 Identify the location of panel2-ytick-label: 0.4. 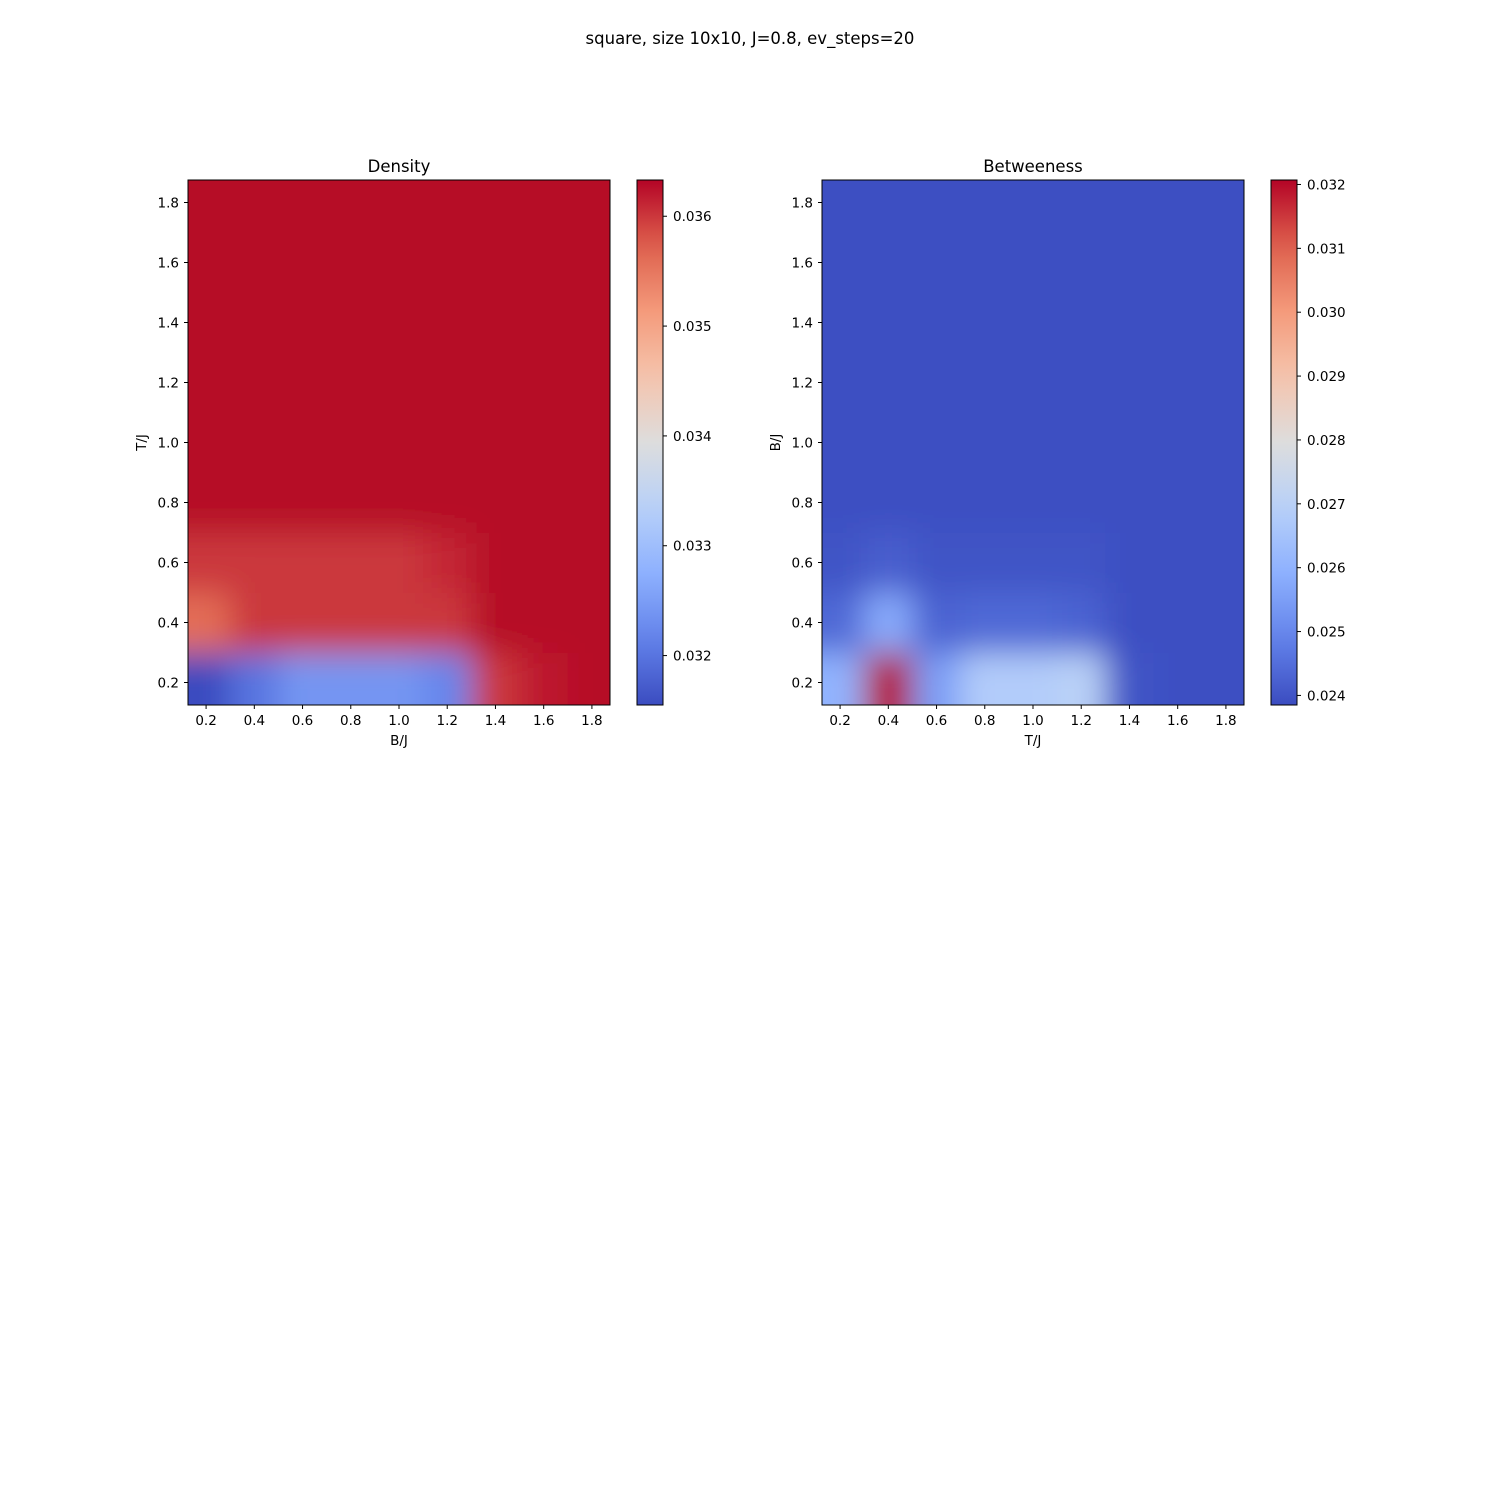
(802, 624).